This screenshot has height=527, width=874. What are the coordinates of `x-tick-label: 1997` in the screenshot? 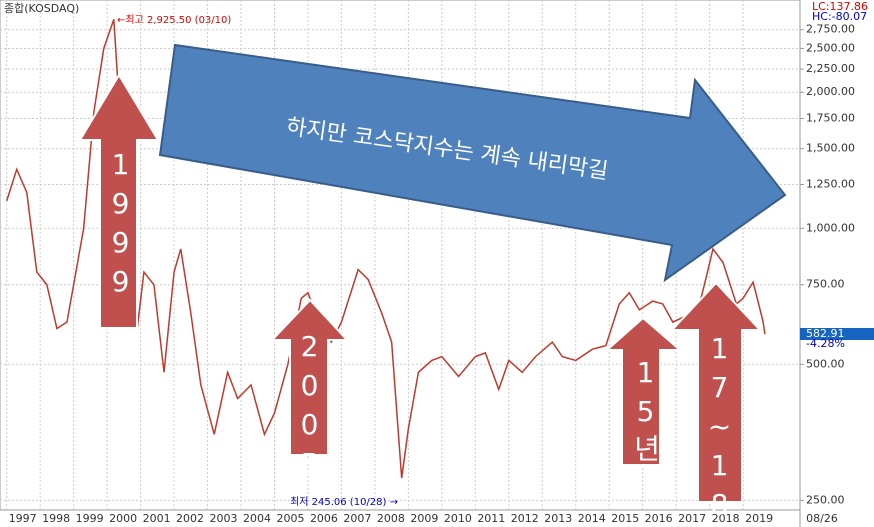 It's located at (23, 518).